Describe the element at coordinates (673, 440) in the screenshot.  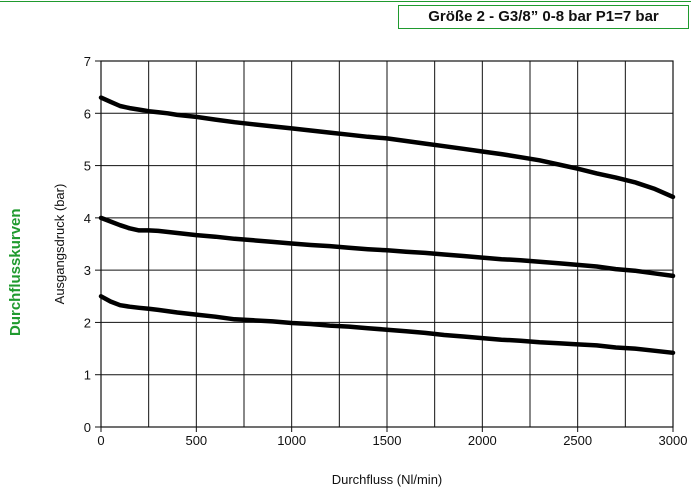
I see `x-tick-label: 3000` at that location.